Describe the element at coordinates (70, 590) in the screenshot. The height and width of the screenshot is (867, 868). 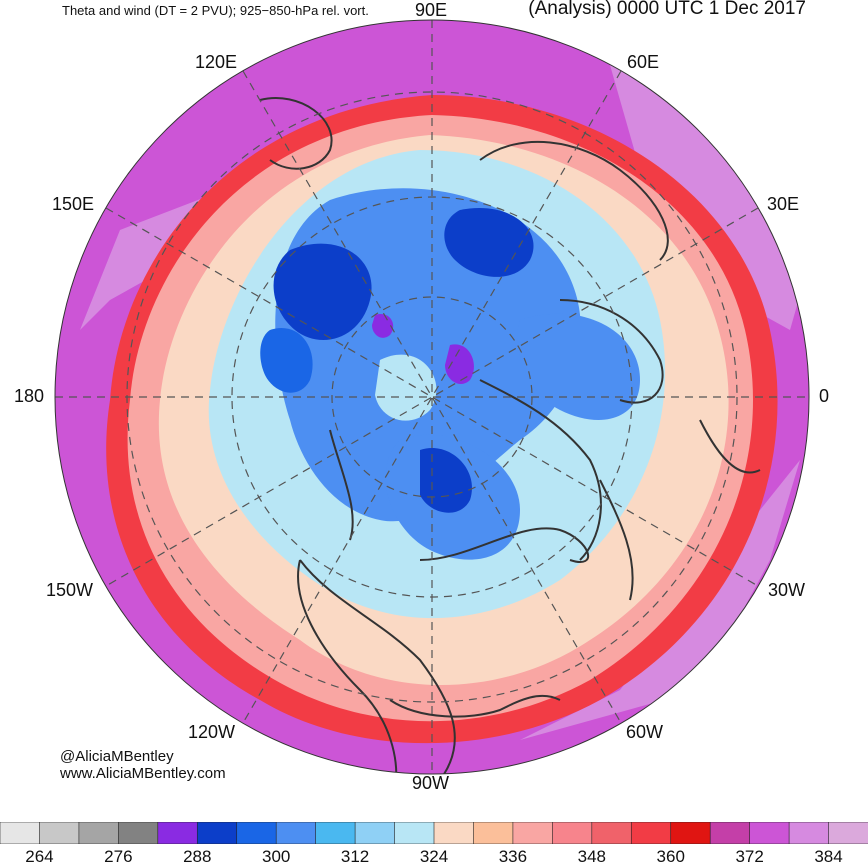
I see `lon-label-150w: 150W` at that location.